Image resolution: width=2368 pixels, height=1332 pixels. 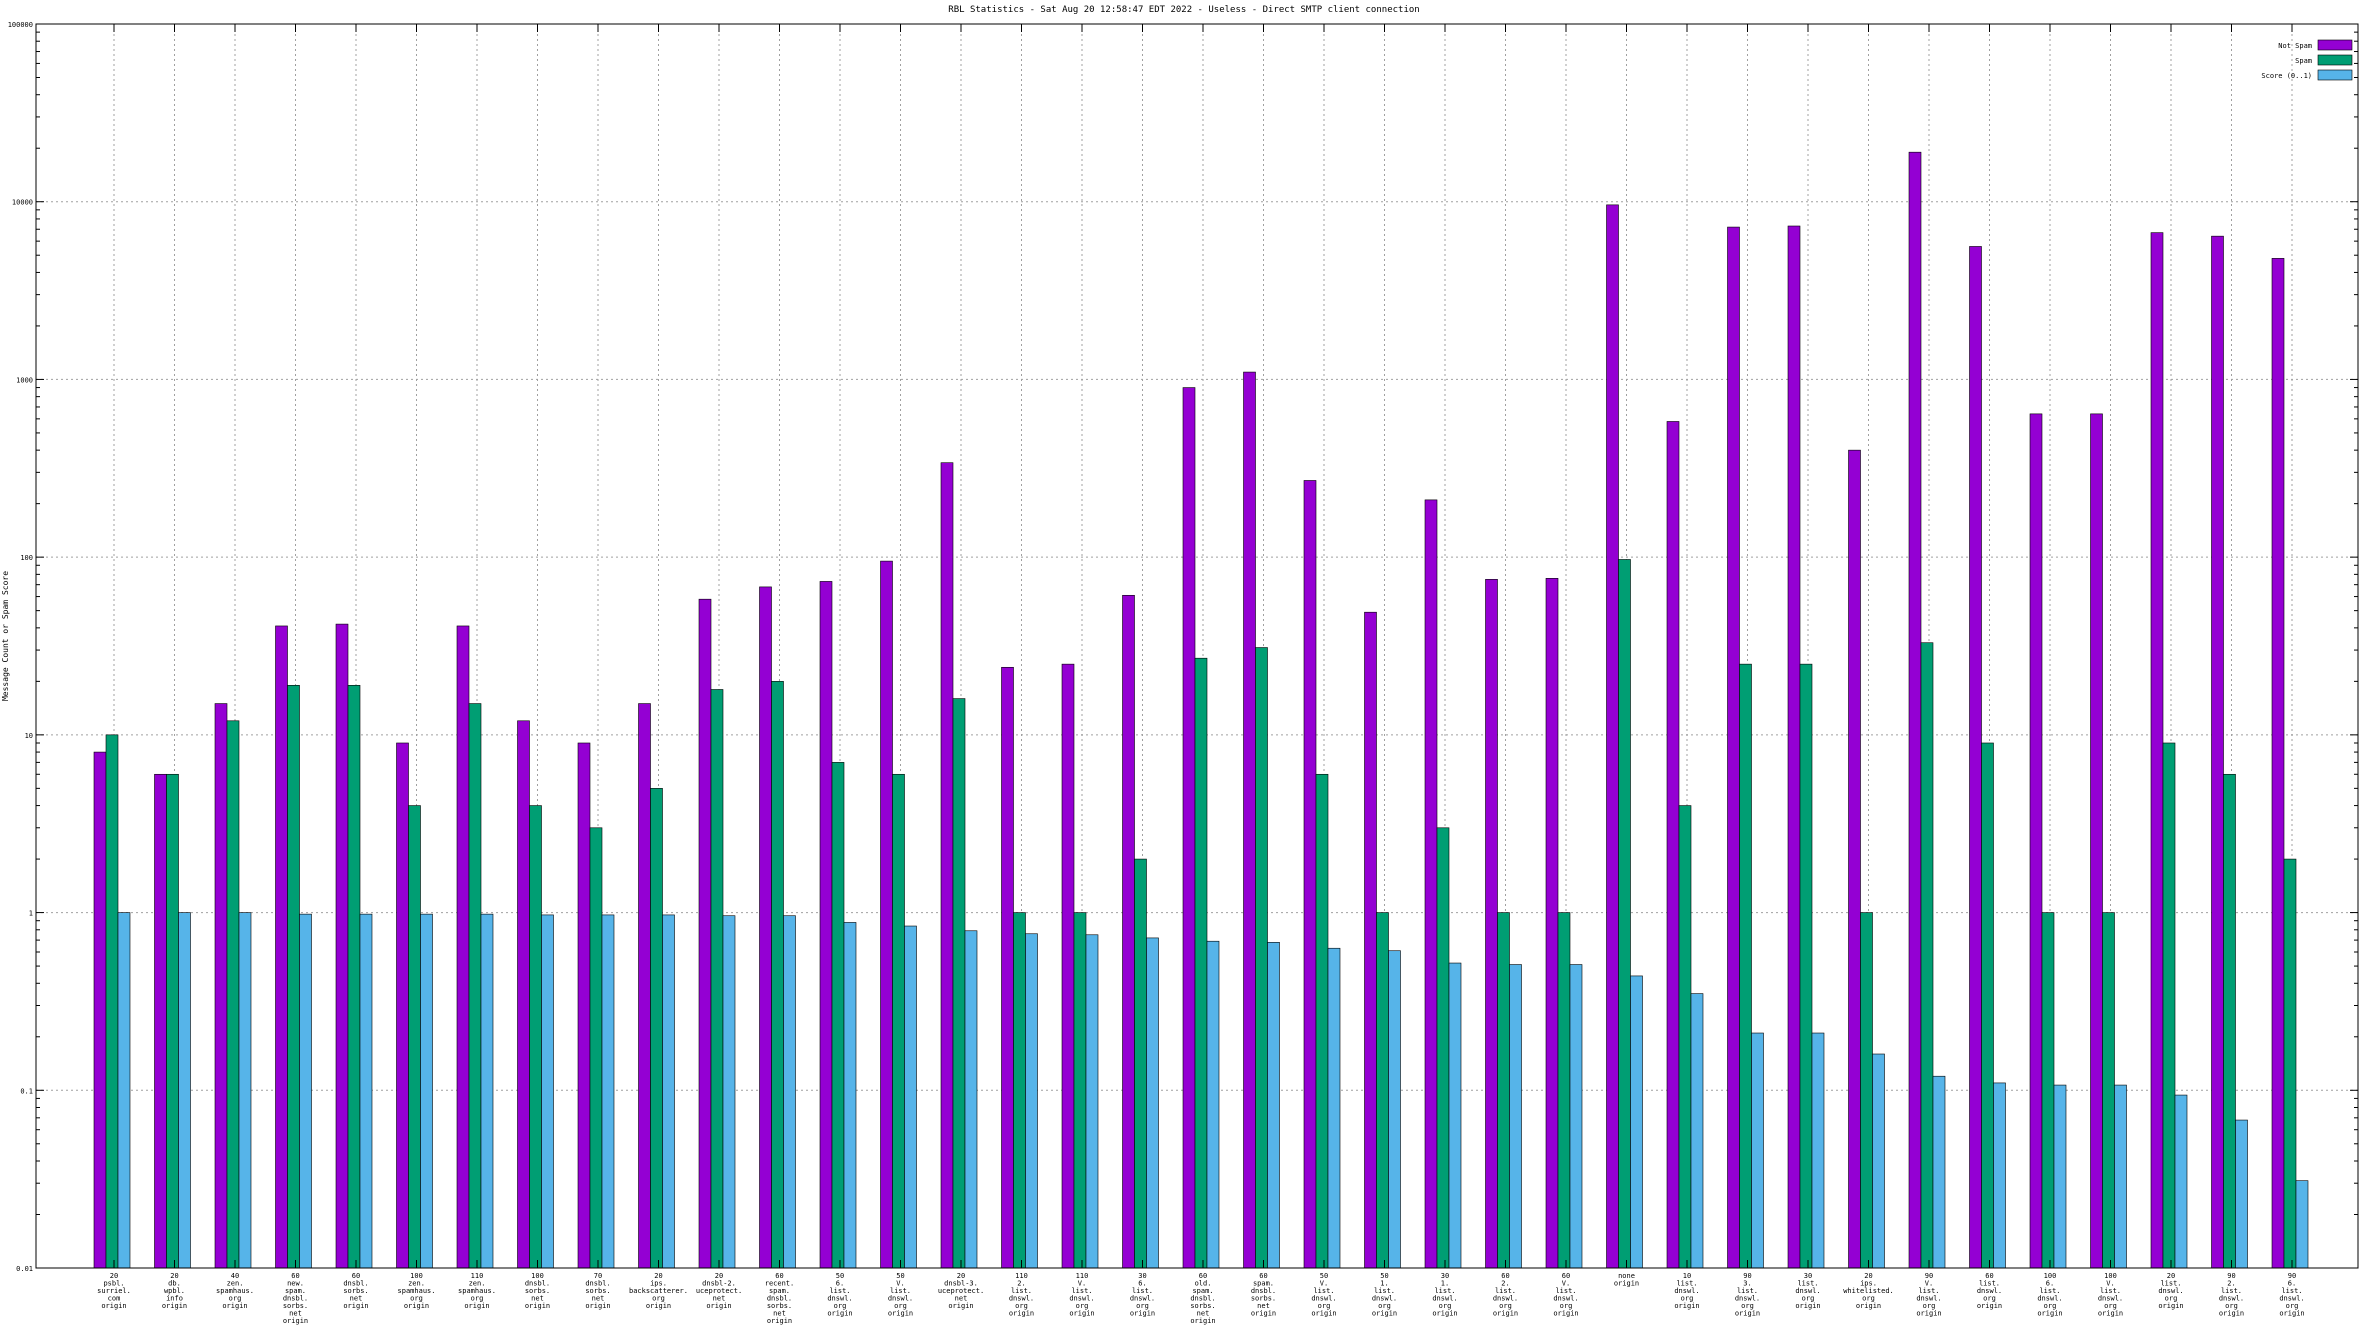 I want to click on x-tick-label-line: none, so click(x=1626, y=1276).